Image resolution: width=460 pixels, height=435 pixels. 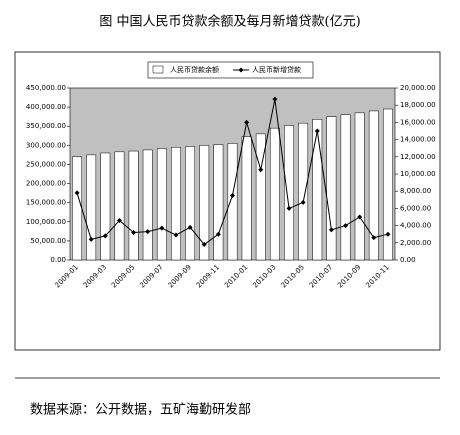 What do you see at coordinates (46, 107) in the screenshot?
I see `y-tick-label: 400,000.00` at bounding box center [46, 107].